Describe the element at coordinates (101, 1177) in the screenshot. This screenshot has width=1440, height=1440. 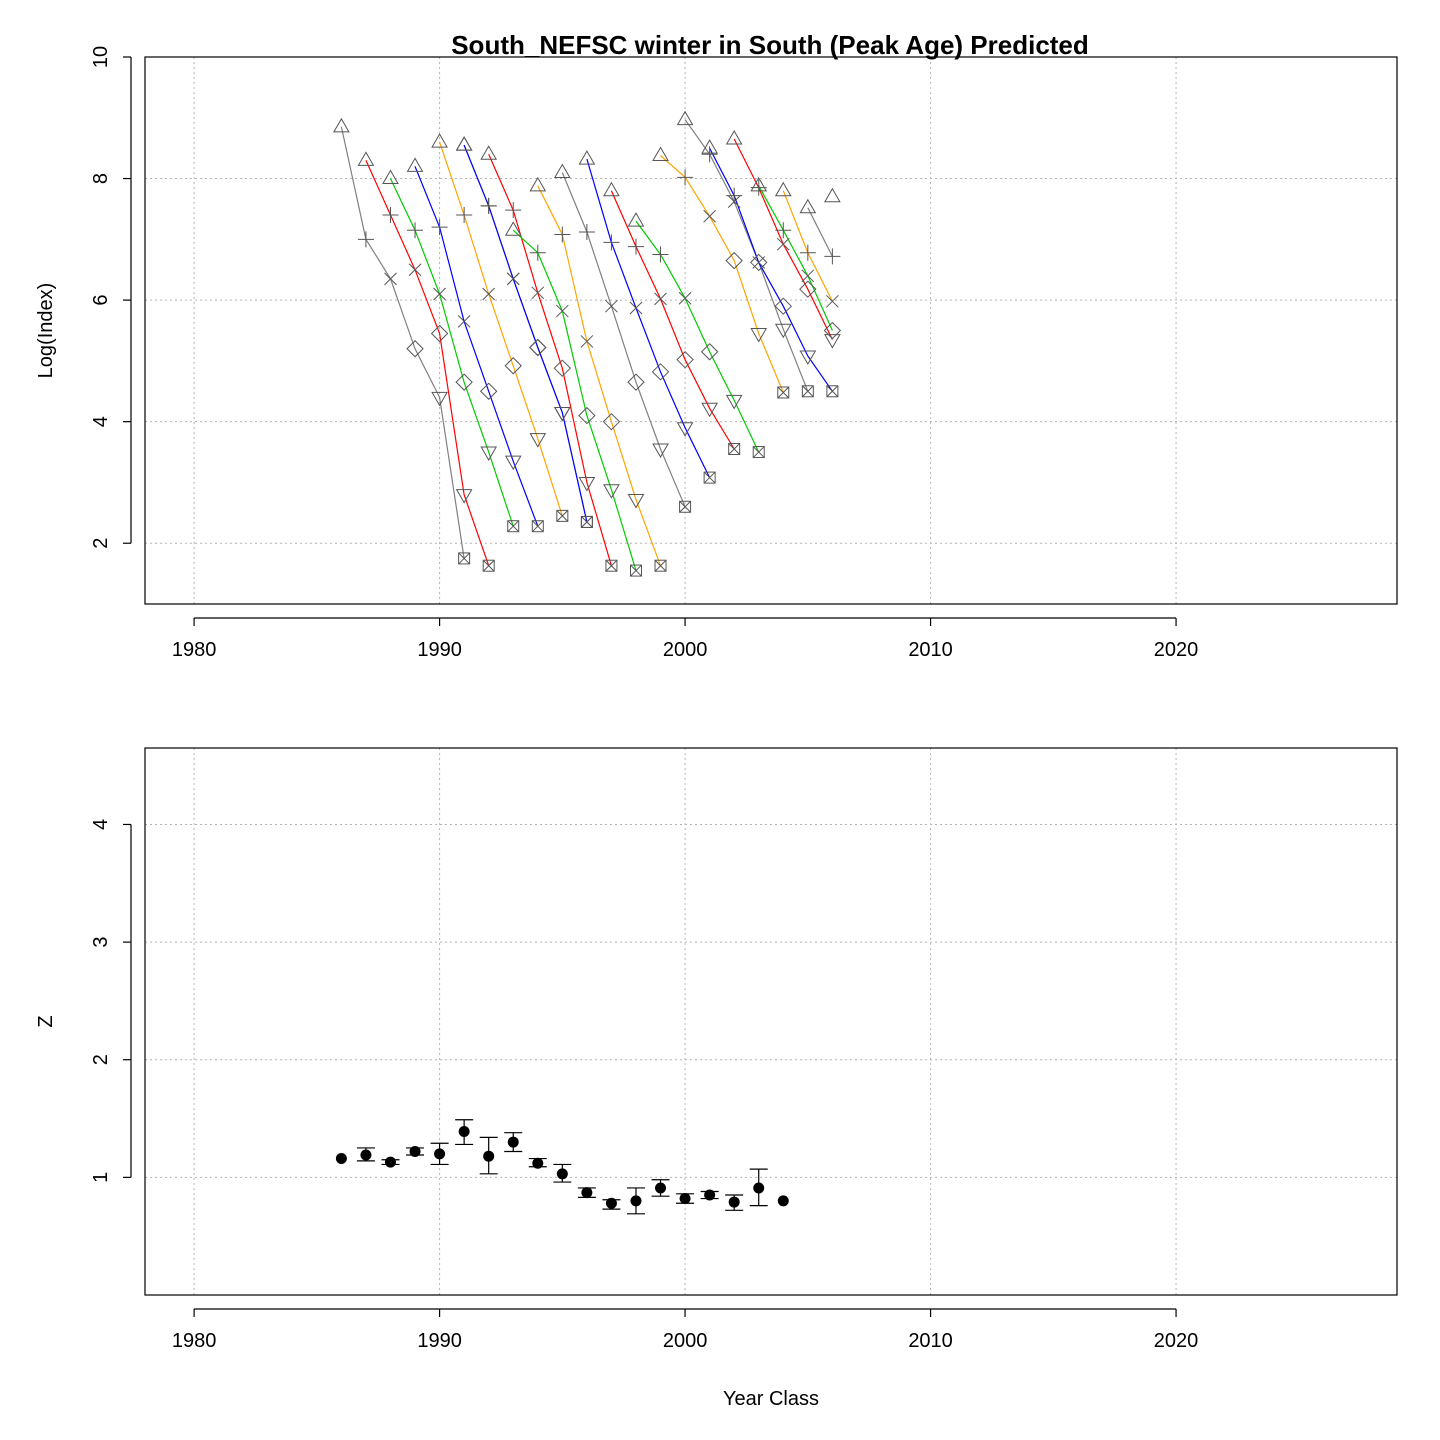
I see `y-tick-label: 1` at that location.